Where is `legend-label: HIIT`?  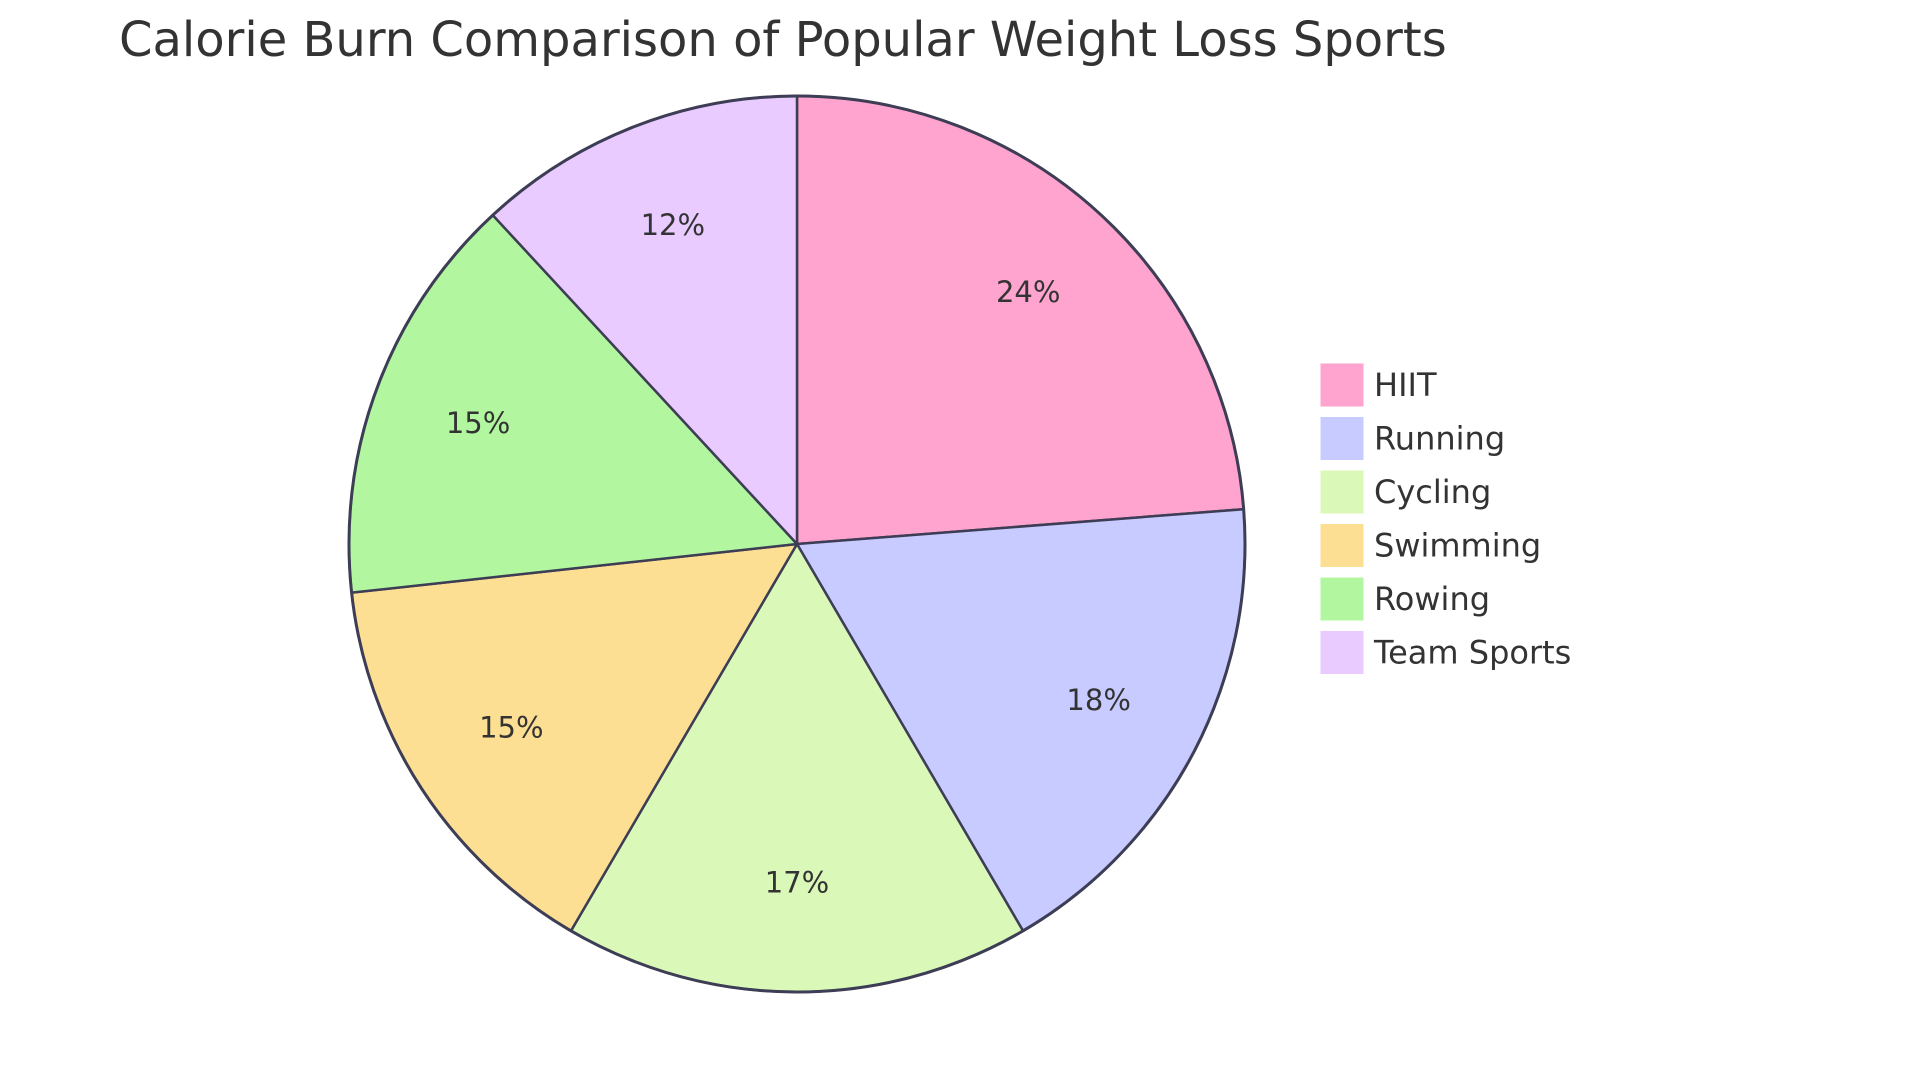
legend-label: HIIT is located at coordinates (1405, 385).